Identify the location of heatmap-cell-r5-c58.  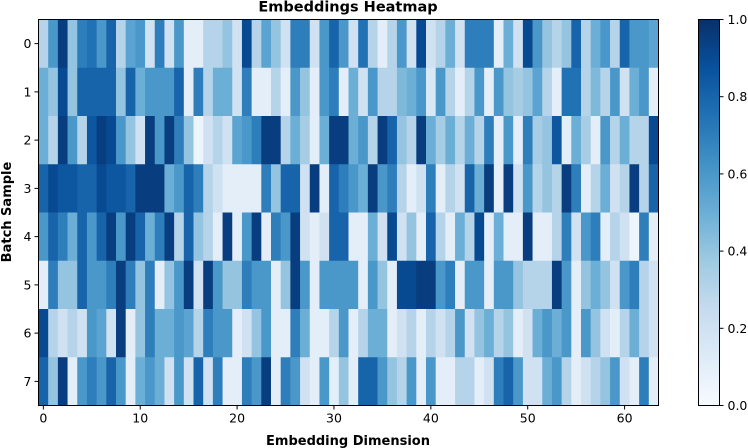
(605, 285).